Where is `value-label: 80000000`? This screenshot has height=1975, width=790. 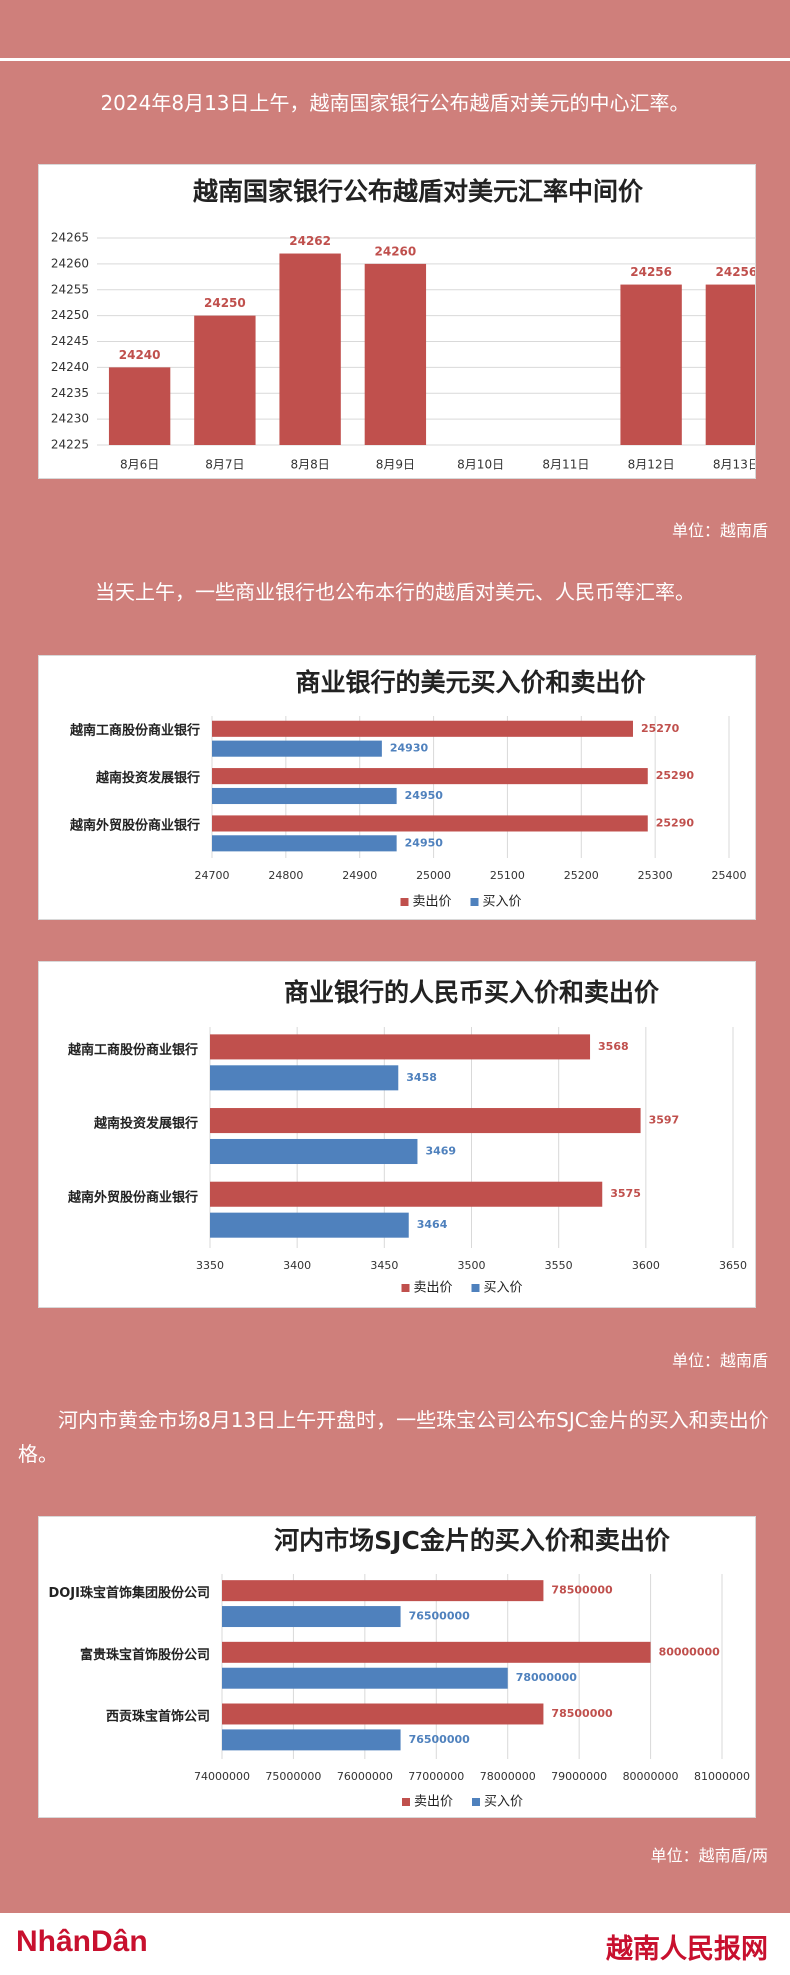 value-label: 80000000 is located at coordinates (690, 1651).